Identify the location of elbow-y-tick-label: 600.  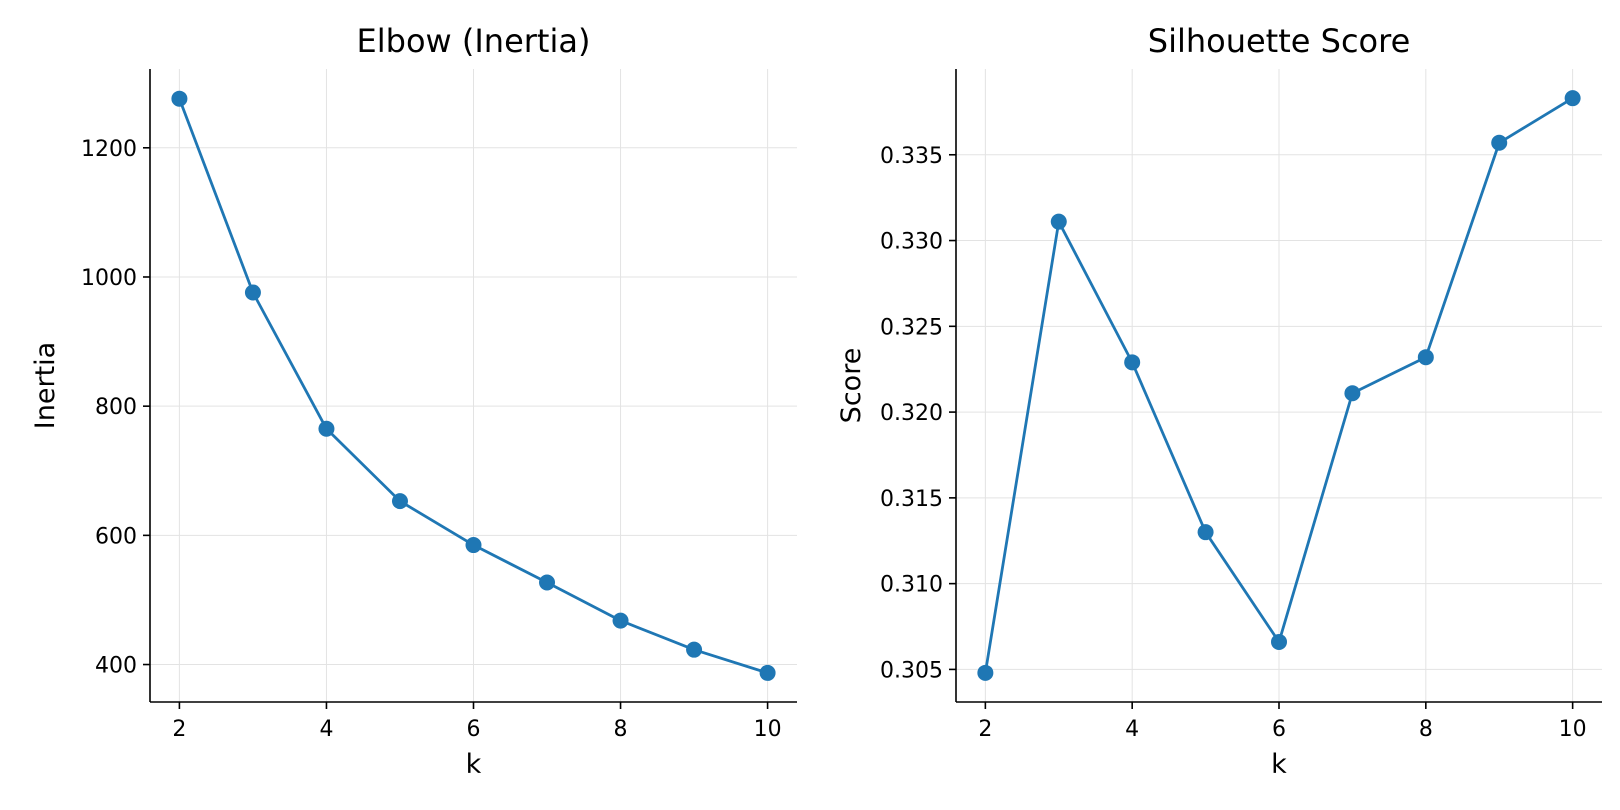
(116, 536).